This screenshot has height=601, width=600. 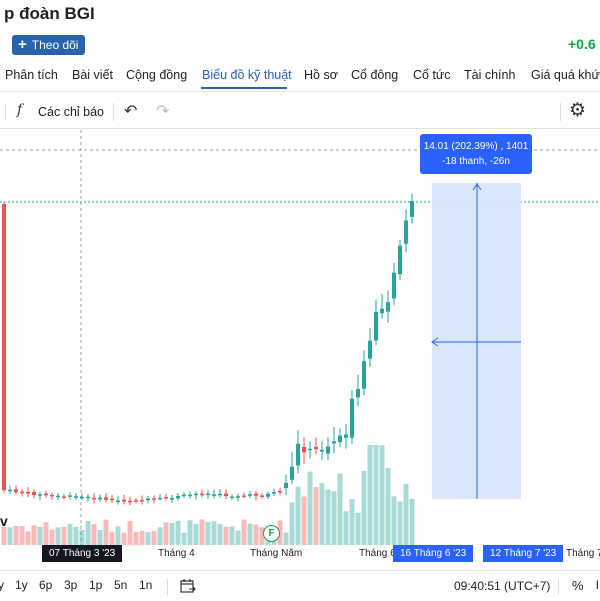 I want to click on price-change: +0.6, so click(x=582, y=44).